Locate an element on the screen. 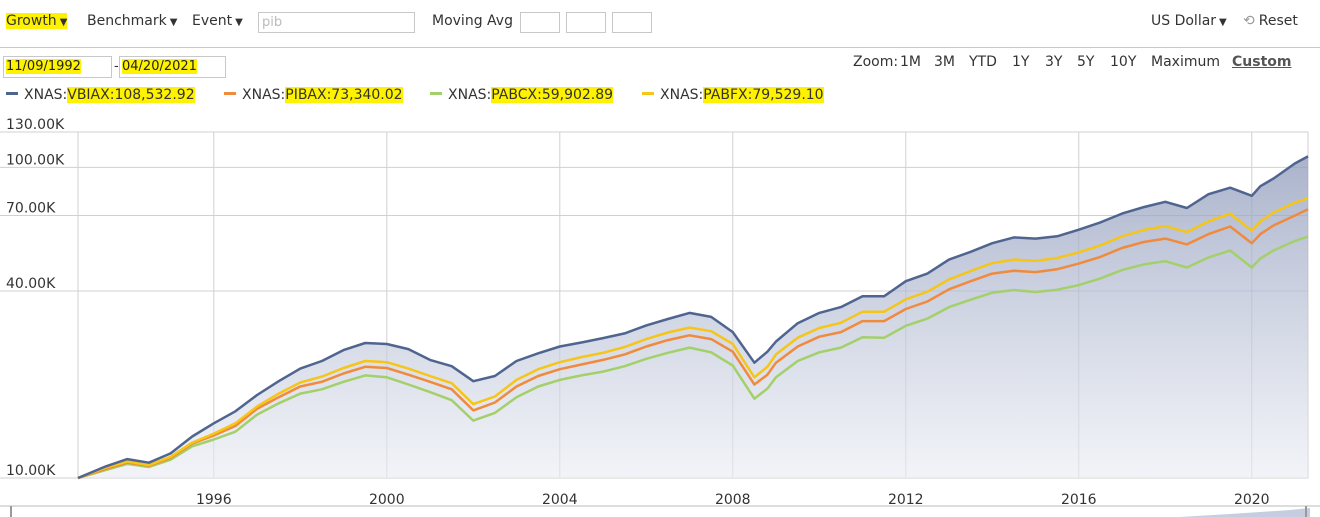  event-label: Event is located at coordinates (212, 21).